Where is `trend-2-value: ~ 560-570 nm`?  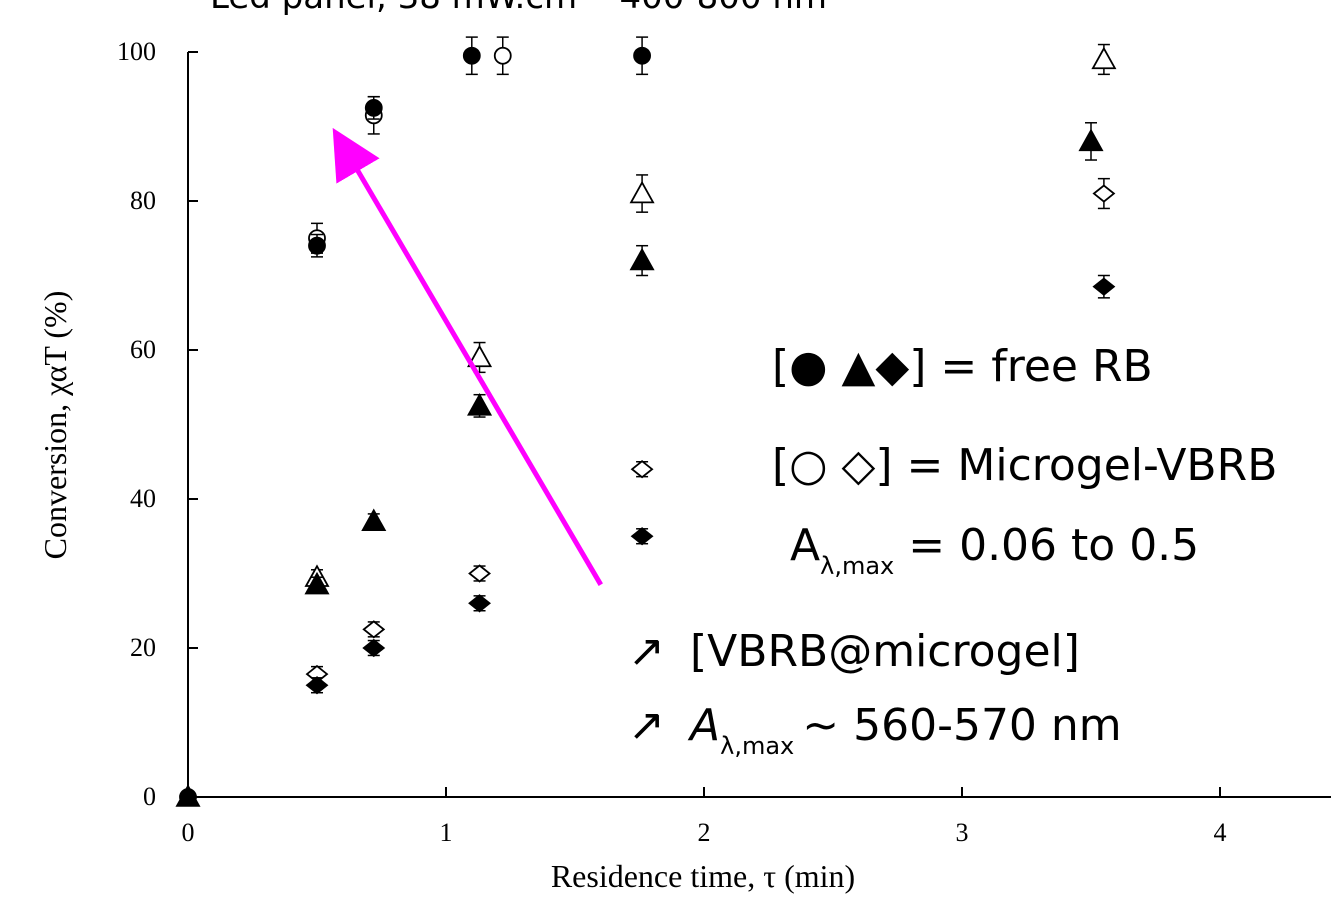 trend-2-value: ~ 560-570 nm is located at coordinates (961, 725).